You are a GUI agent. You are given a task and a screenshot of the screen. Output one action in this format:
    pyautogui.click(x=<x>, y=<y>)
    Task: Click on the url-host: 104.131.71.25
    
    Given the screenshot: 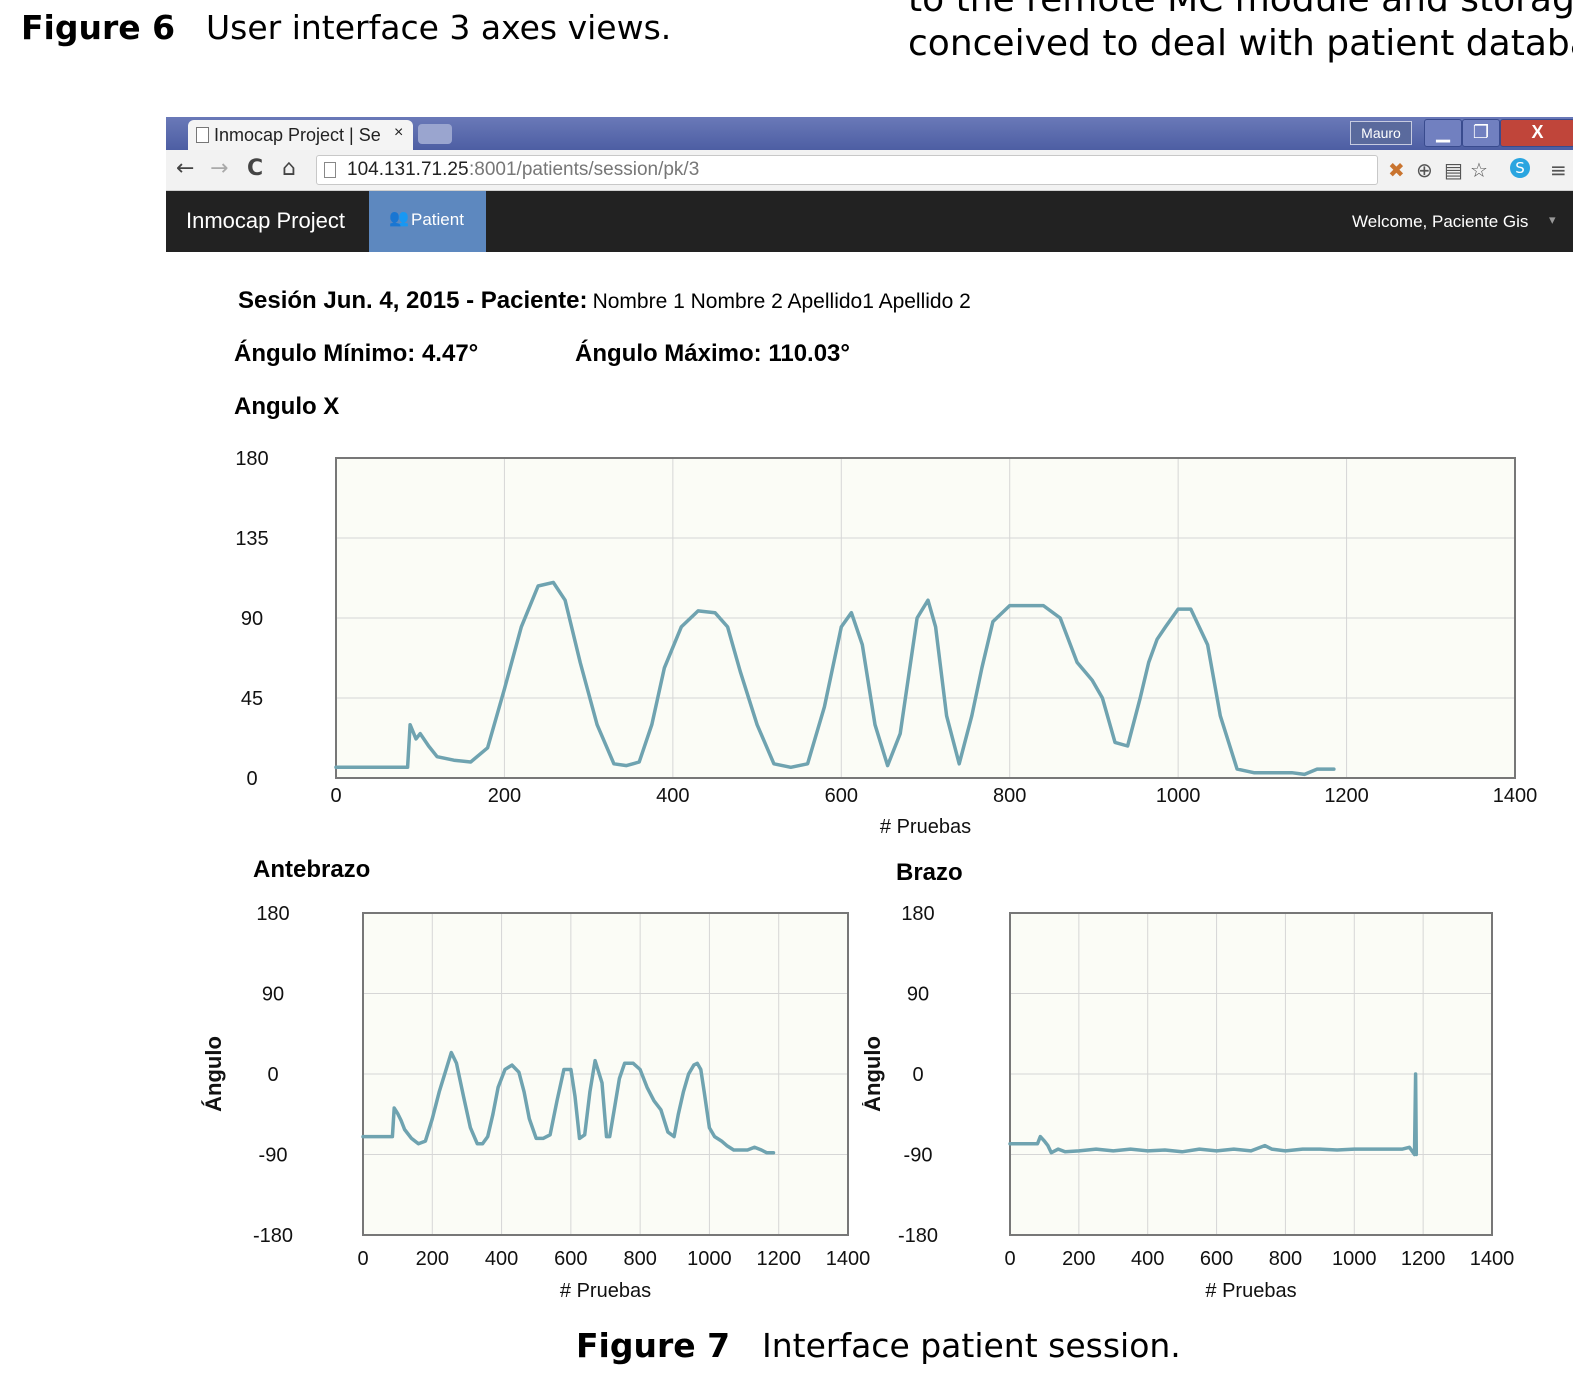 What is the action you would take?
    pyautogui.click(x=408, y=169)
    